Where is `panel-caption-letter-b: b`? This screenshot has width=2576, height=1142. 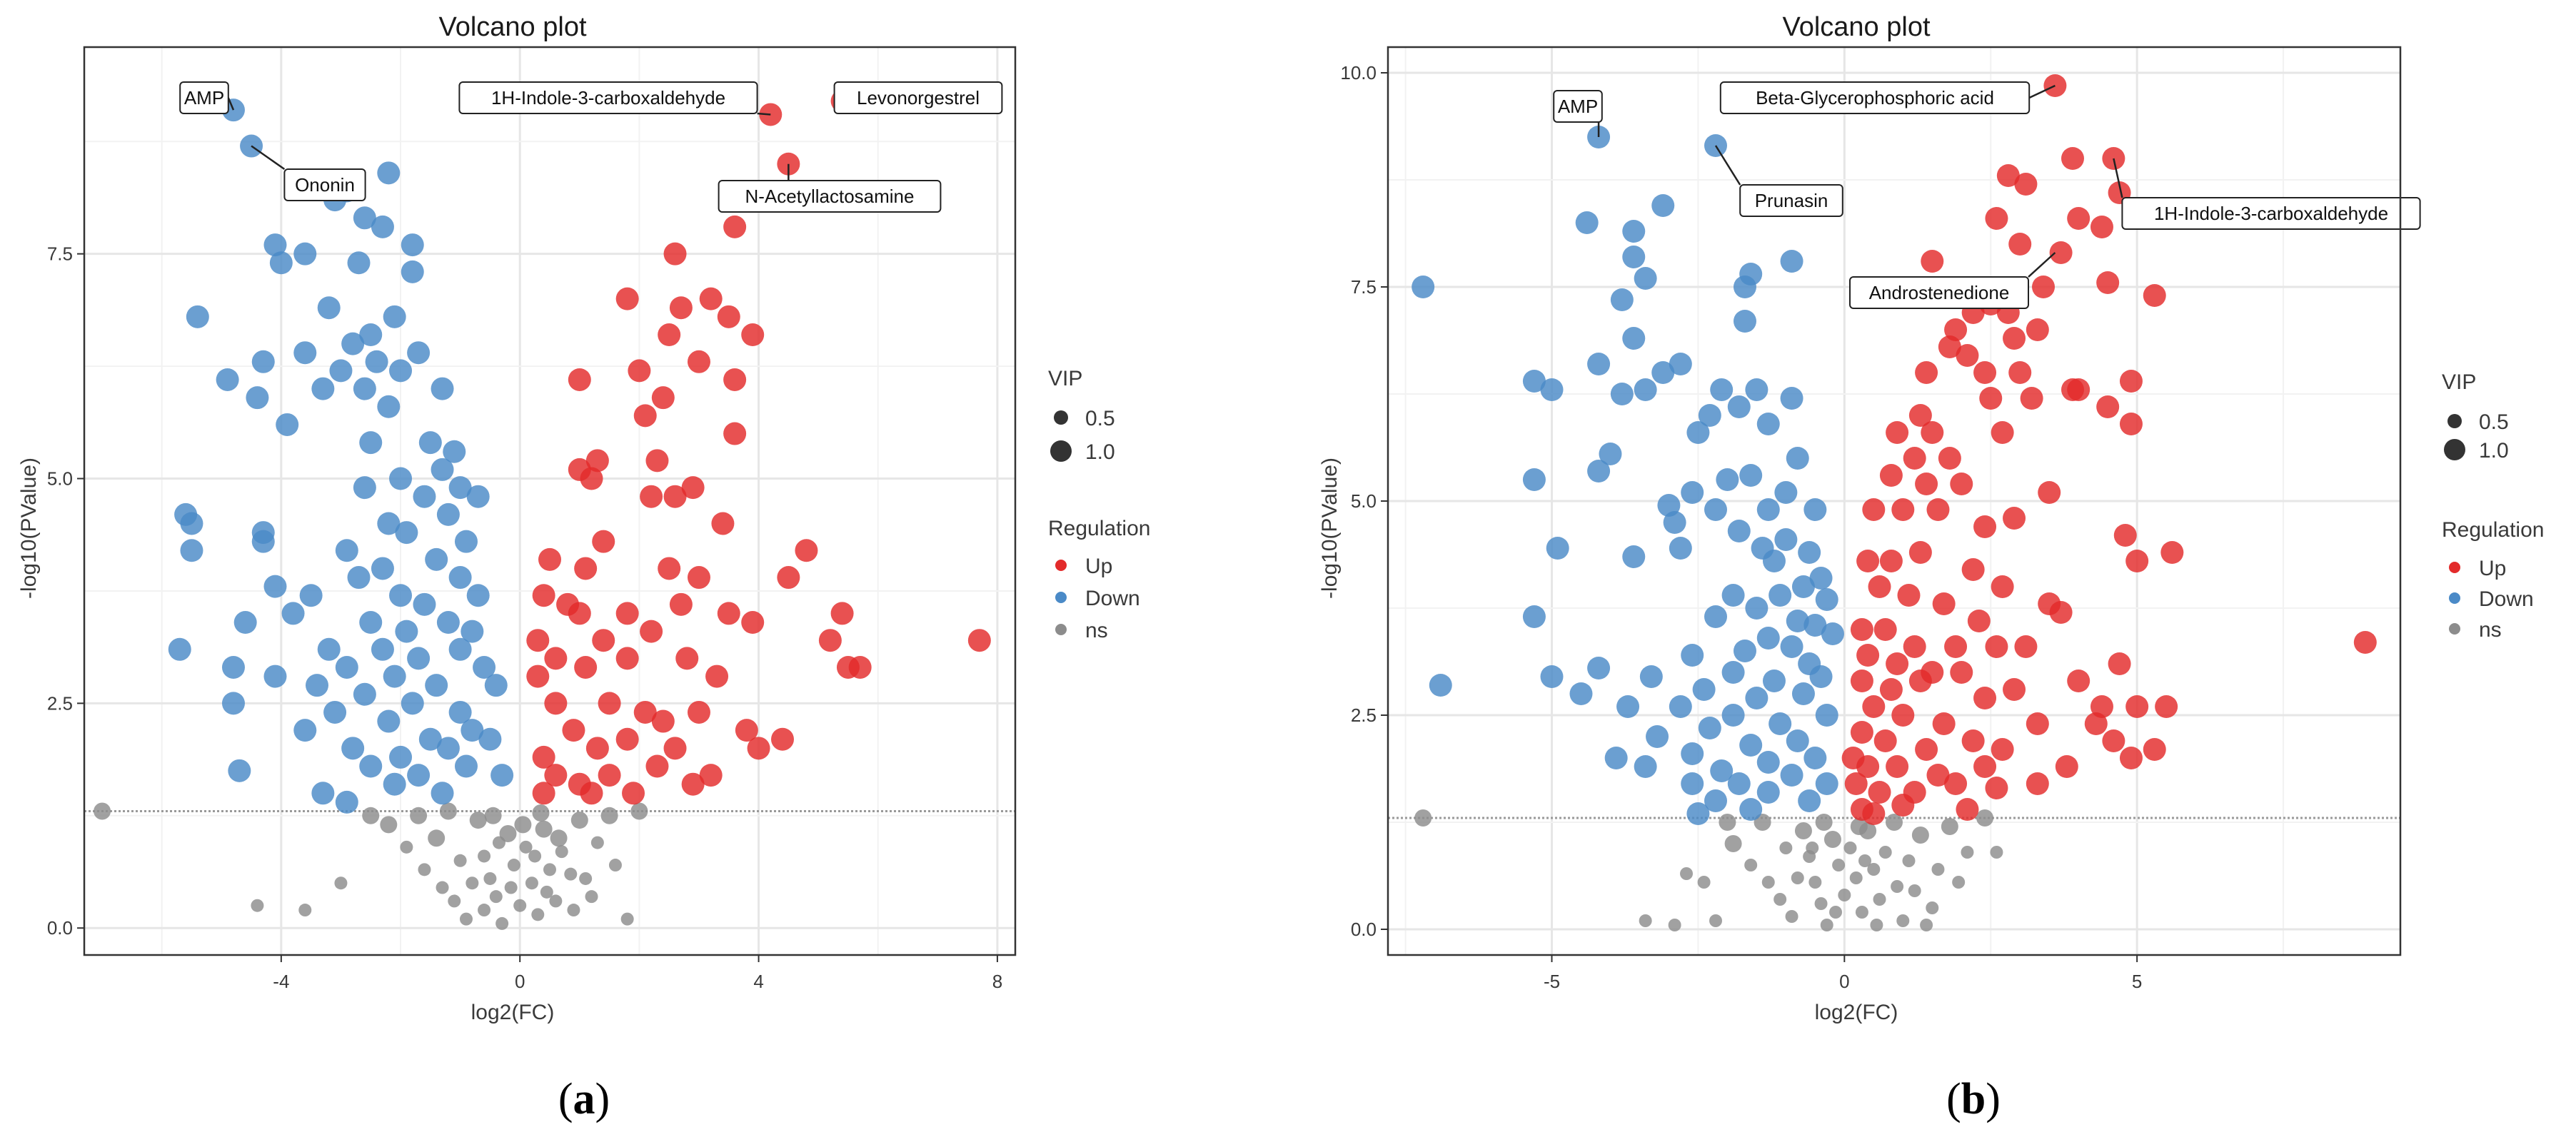
panel-caption-letter-b: b is located at coordinates (1973, 1099).